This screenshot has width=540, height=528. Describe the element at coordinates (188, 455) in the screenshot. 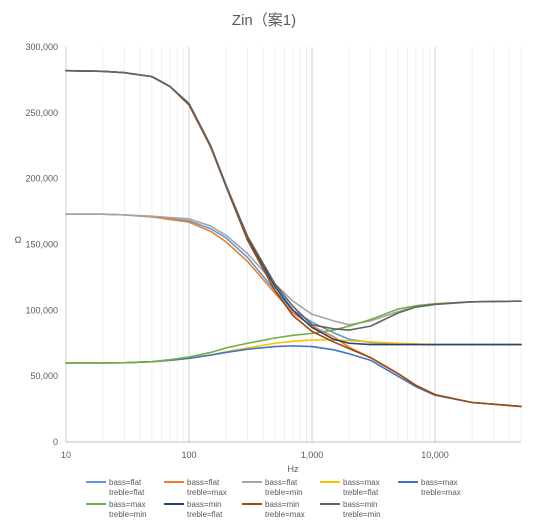

I see `x-tick-label: 100` at that location.